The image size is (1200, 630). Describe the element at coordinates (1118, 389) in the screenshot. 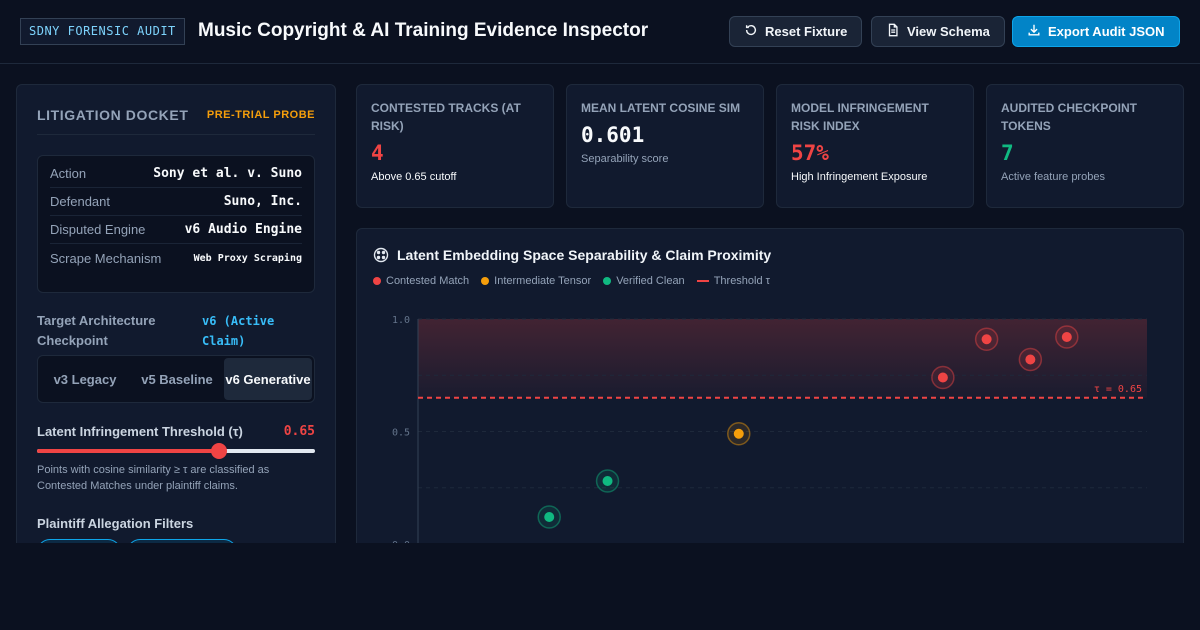

I see `threshold-label: τ = 0.65` at that location.